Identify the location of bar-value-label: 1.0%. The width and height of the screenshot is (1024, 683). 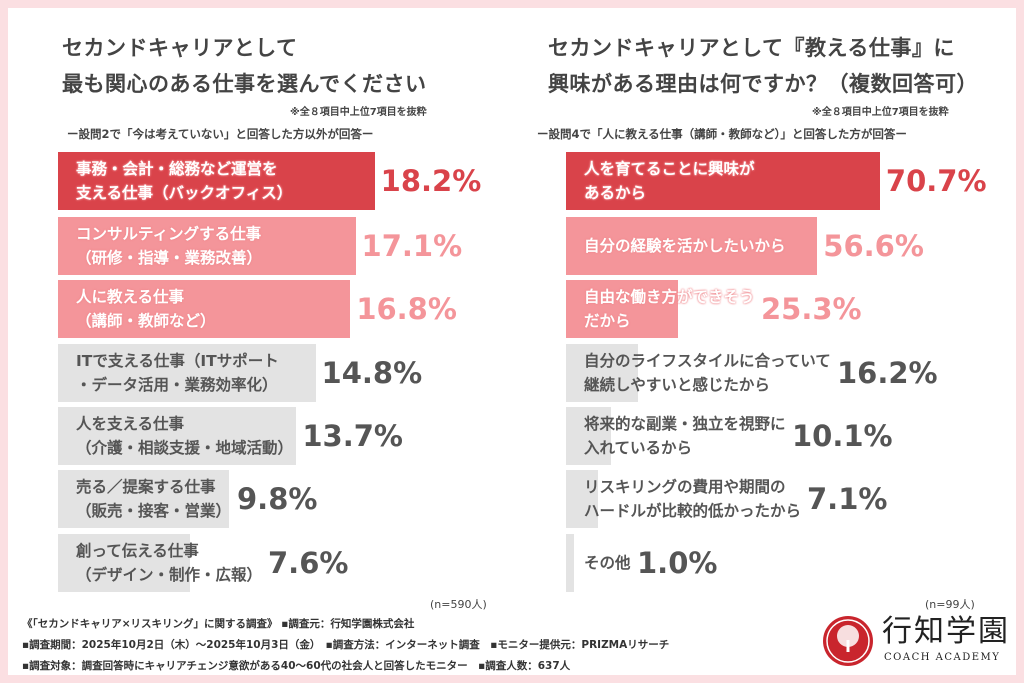
(677, 563).